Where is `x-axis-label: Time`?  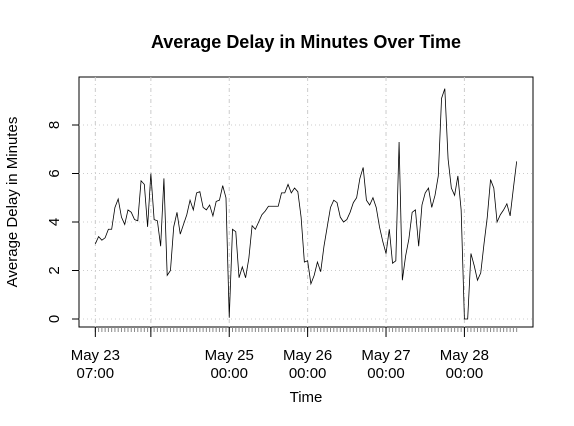
x-axis-label: Time is located at coordinates (306, 397).